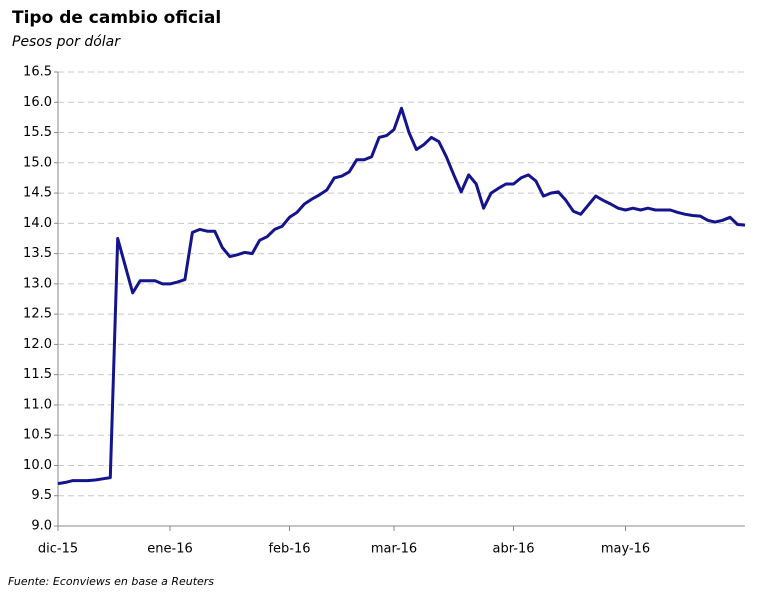 The image size is (770, 593). Describe the element at coordinates (41, 526) in the screenshot. I see `y-tick-label: 9.0` at that location.